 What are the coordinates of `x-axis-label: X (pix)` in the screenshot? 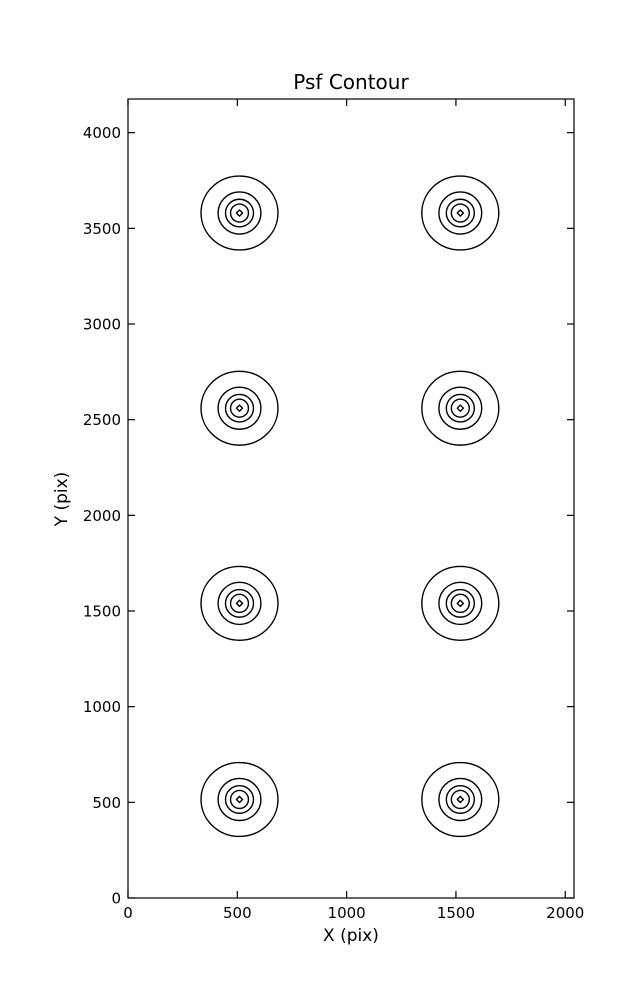 It's located at (351, 936).